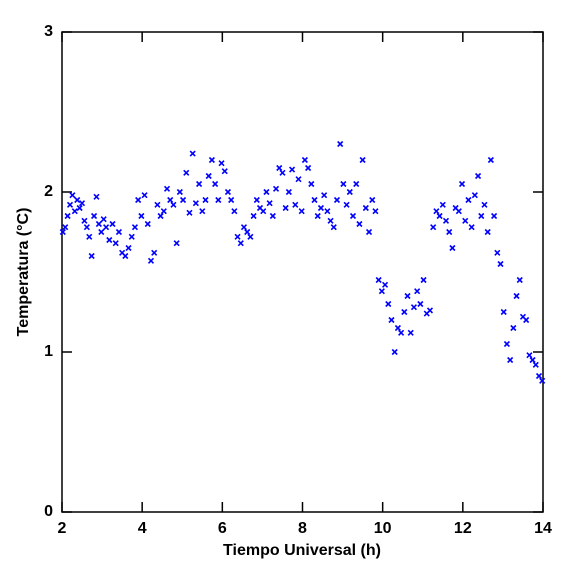 The height and width of the screenshot is (574, 574). Describe the element at coordinates (302, 528) in the screenshot. I see `x-tick-label: 8` at that location.